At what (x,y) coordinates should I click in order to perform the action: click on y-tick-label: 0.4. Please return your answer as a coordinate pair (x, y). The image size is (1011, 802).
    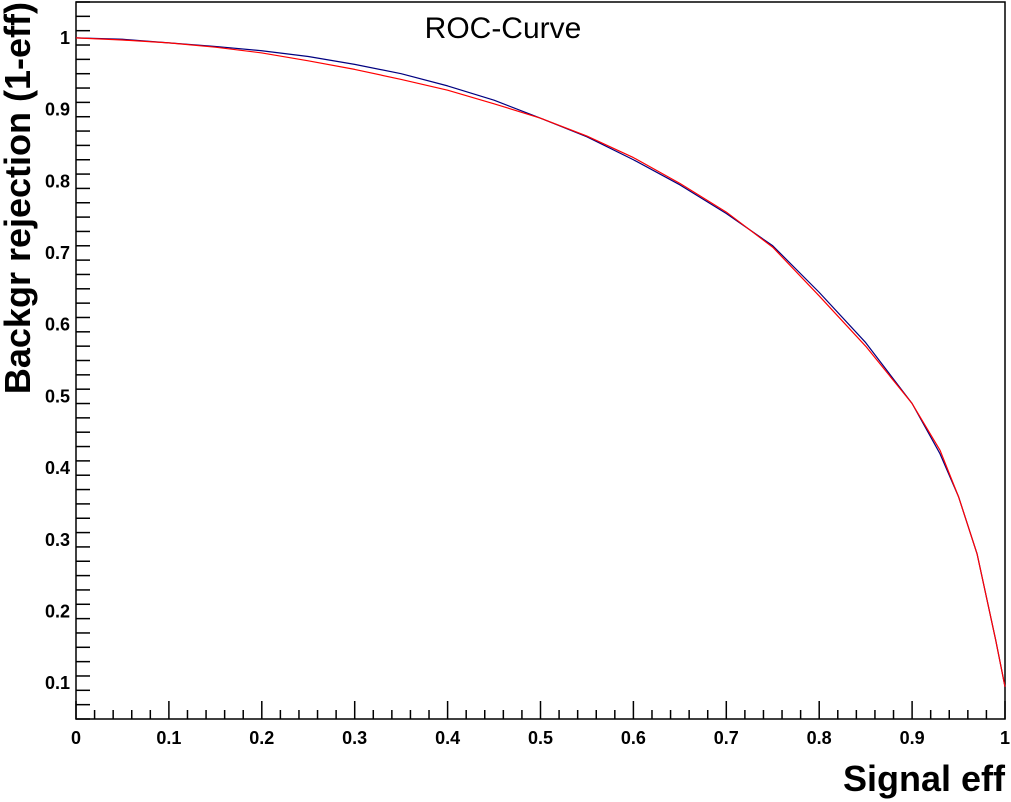
    Looking at the image, I should click on (57, 468).